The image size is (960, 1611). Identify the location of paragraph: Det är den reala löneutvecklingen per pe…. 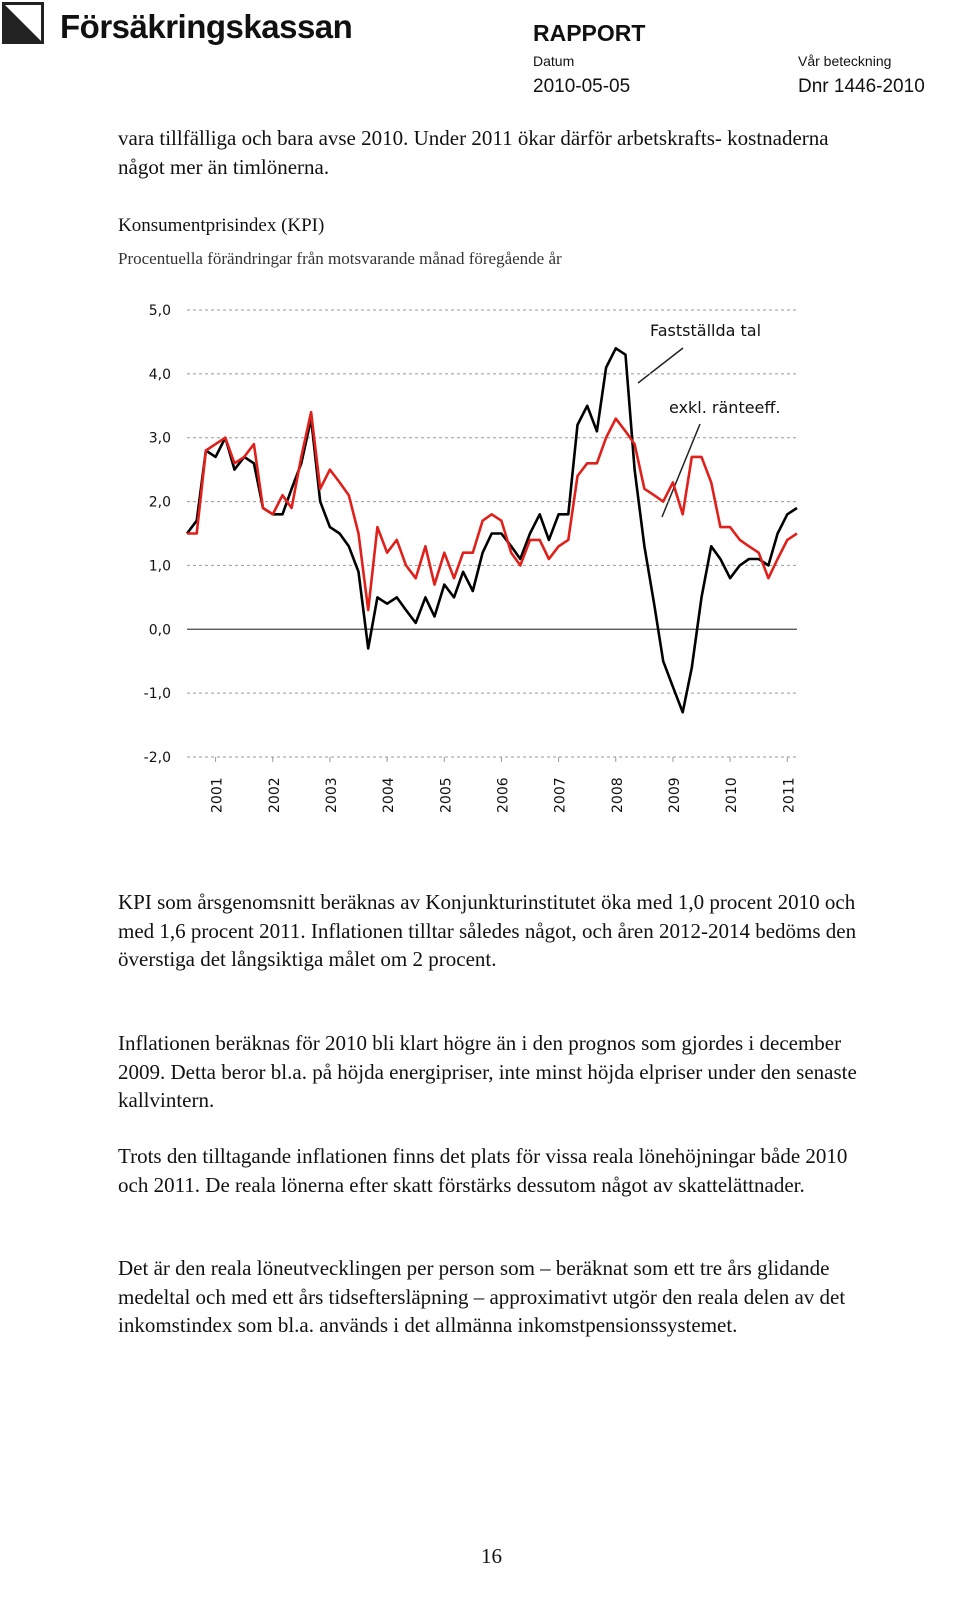
(482, 1296).